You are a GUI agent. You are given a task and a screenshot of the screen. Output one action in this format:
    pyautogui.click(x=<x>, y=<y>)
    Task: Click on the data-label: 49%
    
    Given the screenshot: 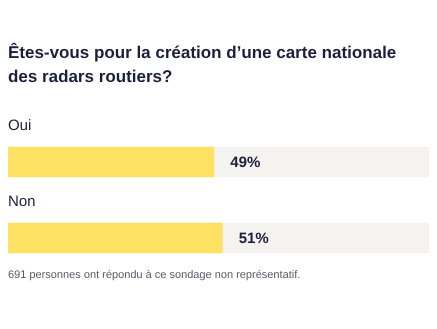 What is the action you would take?
    pyautogui.click(x=245, y=162)
    